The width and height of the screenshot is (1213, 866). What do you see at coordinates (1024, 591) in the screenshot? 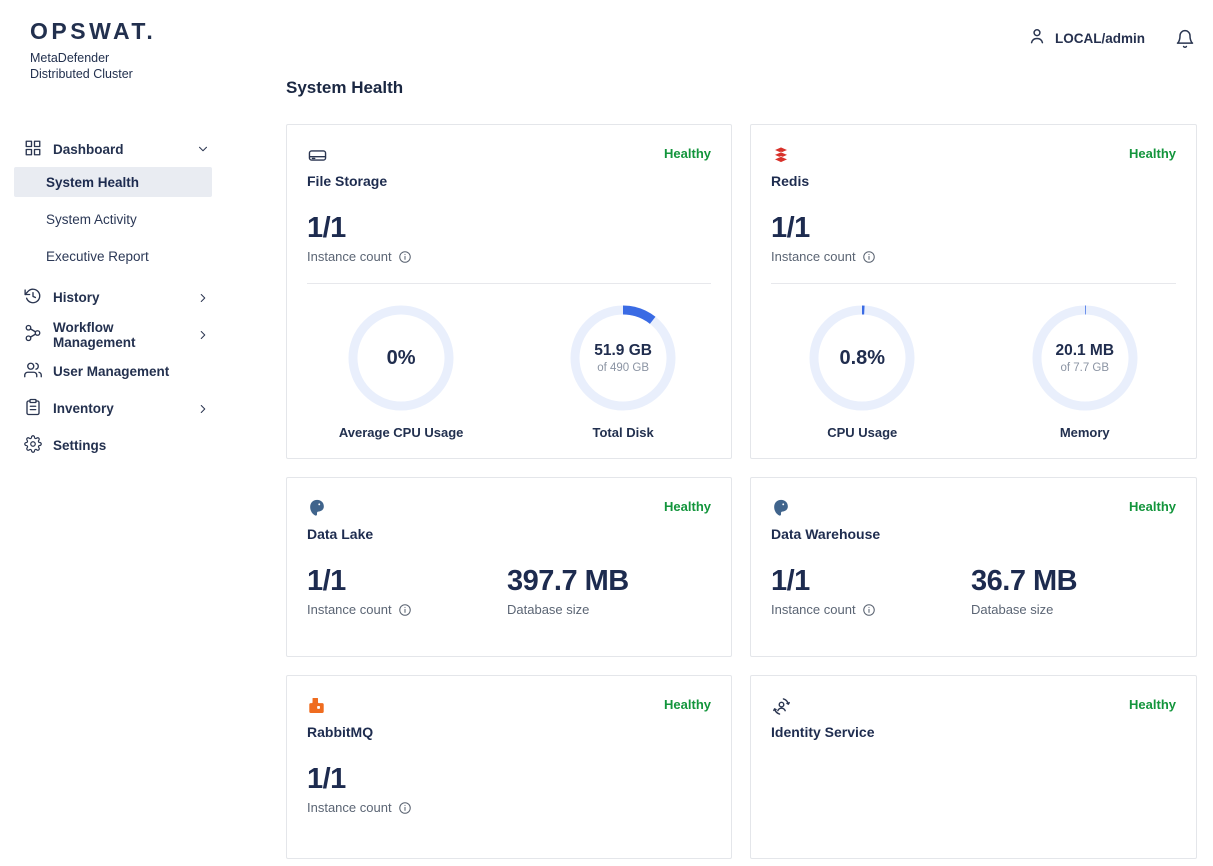
I see `database-size-metric: 36.7 MB Database size` at bounding box center [1024, 591].